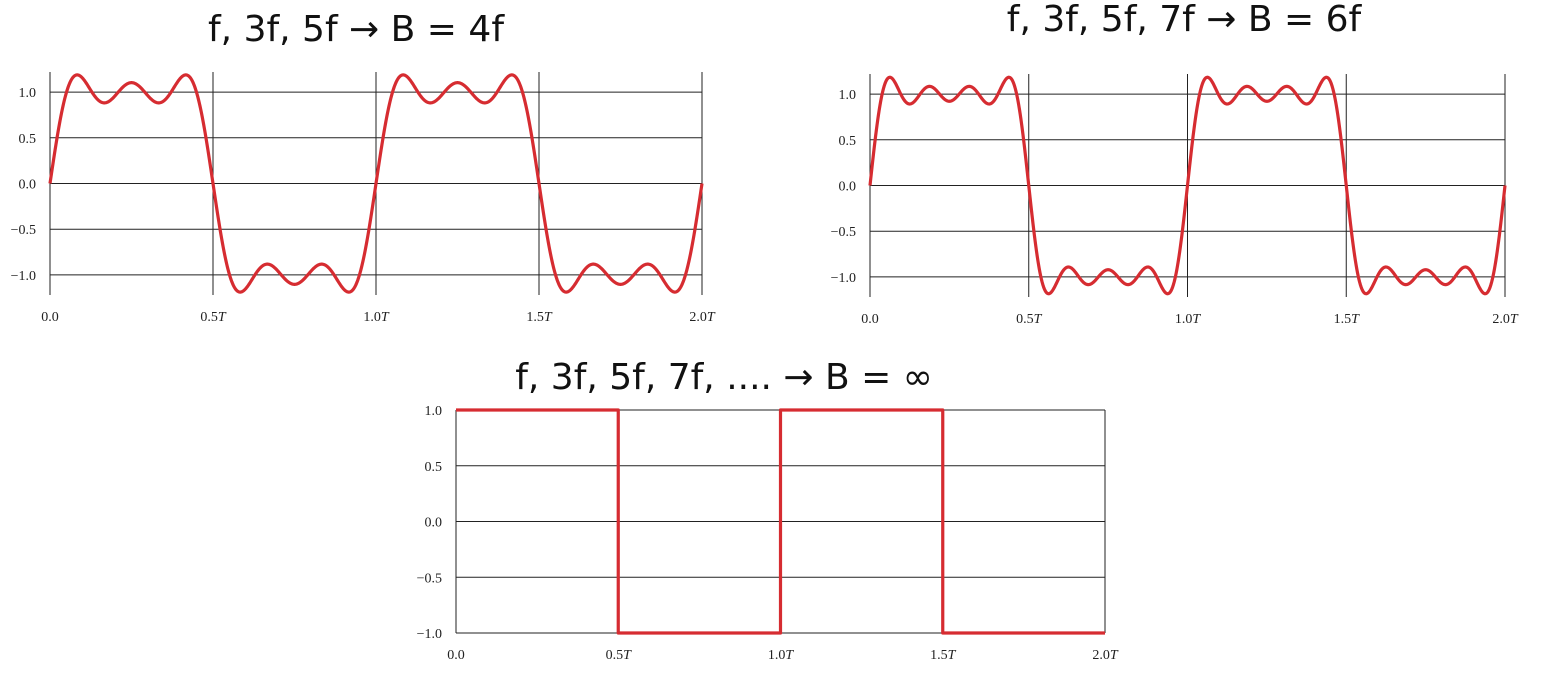  What do you see at coordinates (724, 377) in the screenshot?
I see `chart-title-3: f, 3f, 5f, 7f, .... → B = ∞` at bounding box center [724, 377].